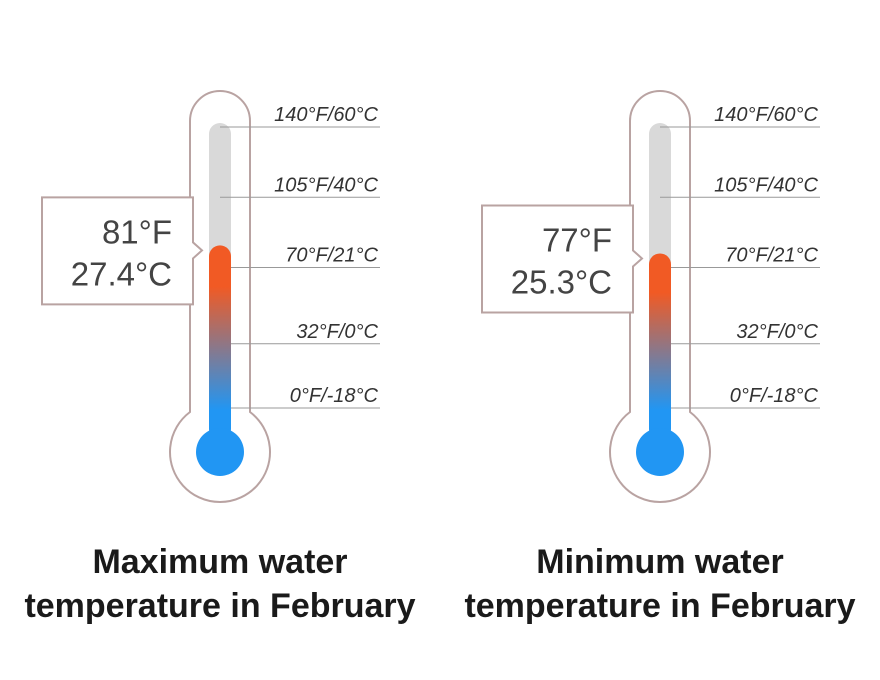  Describe the element at coordinates (577, 239) in the screenshot. I see `callout-fahrenheit: 77°F` at that location.